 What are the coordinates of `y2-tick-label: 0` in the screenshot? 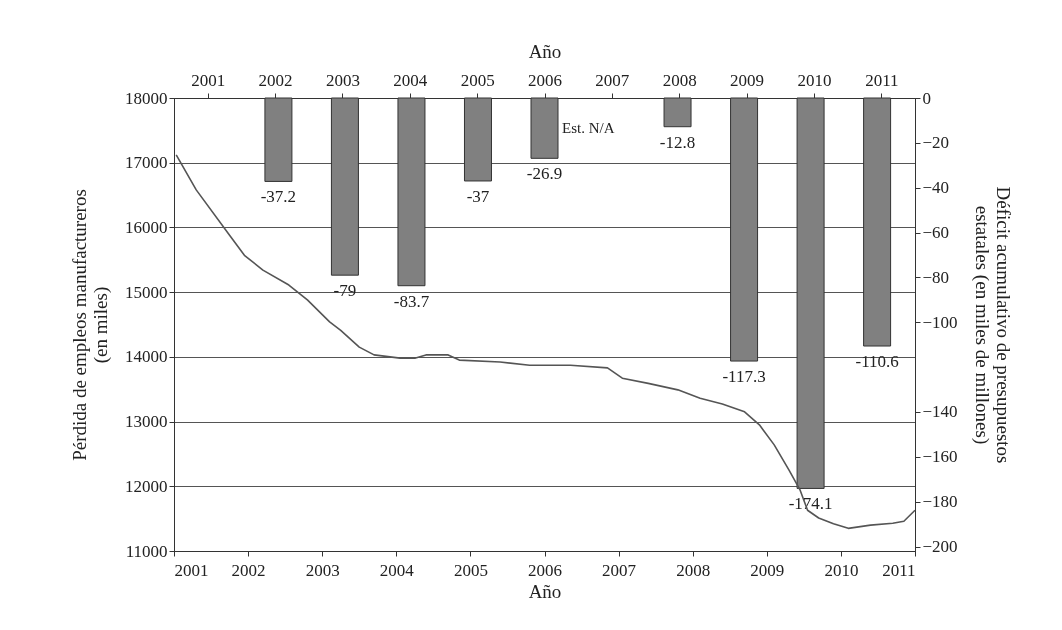 It's located at (926, 98).